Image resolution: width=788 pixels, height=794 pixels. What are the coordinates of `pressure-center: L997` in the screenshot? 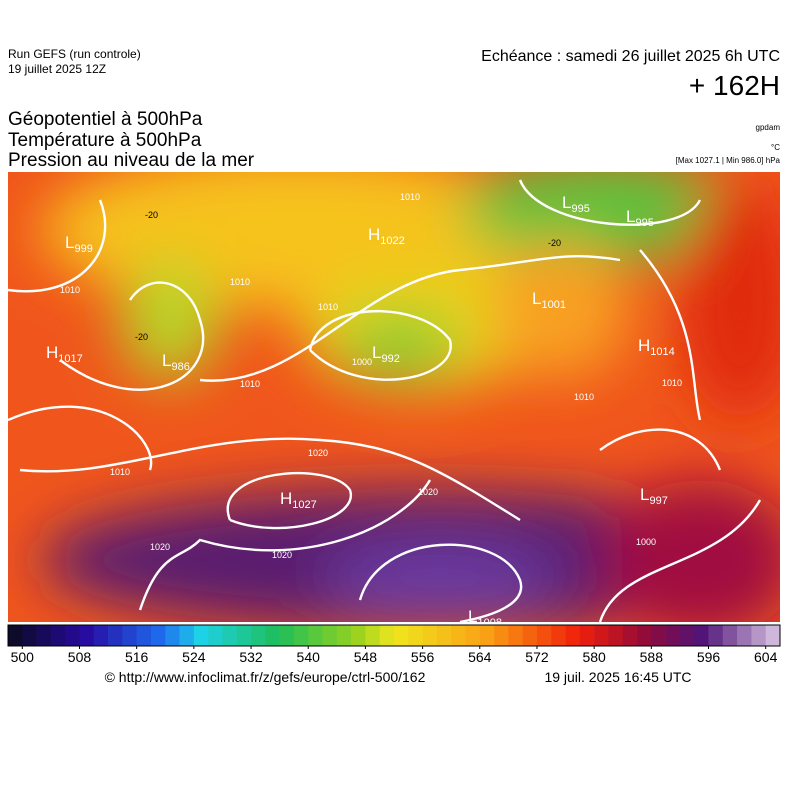 It's located at (654, 496).